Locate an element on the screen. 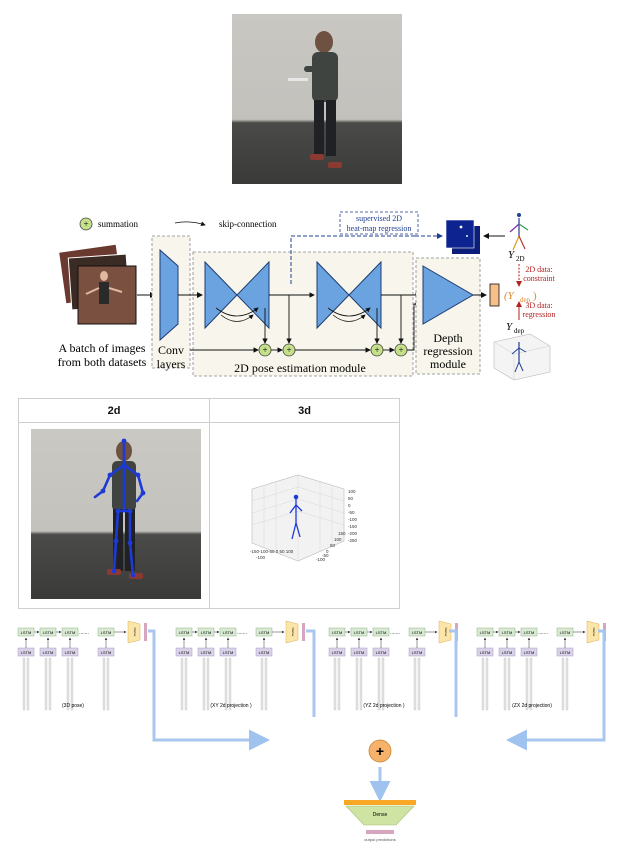 The height and width of the screenshot is (855, 637). supervised-path: supervised 2D heat-map regression is located at coordinates (366, 247).